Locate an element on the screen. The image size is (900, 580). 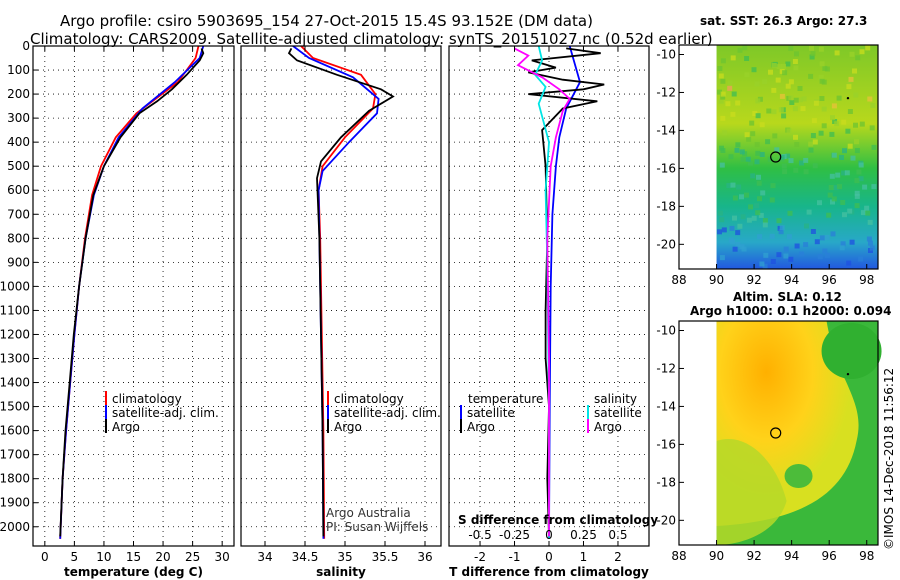
island-marker is located at coordinates (848, 374).